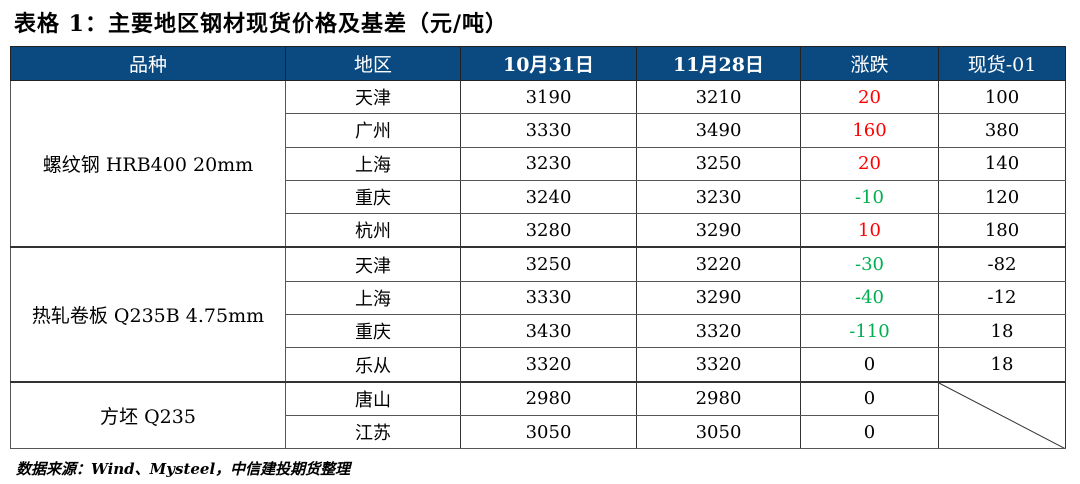 The height and width of the screenshot is (484, 1080). Describe the element at coordinates (1002, 415) in the screenshot. I see `empty-diagonal-cell` at that location.